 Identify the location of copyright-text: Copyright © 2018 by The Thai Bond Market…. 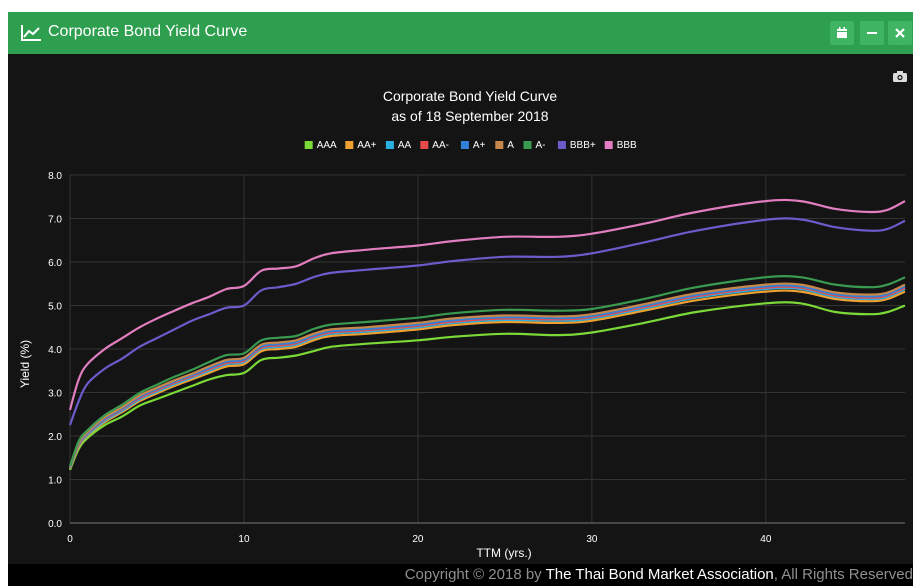
(659, 574).